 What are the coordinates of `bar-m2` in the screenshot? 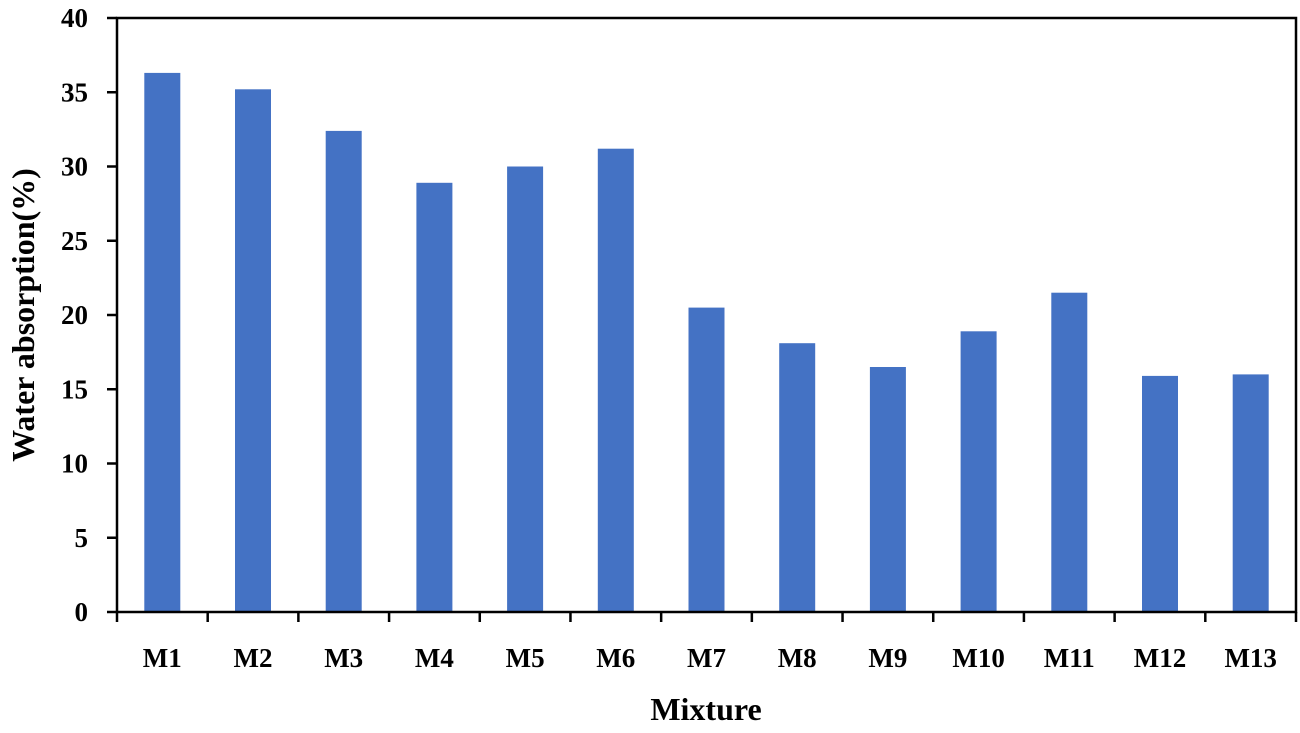 It's located at (253, 351).